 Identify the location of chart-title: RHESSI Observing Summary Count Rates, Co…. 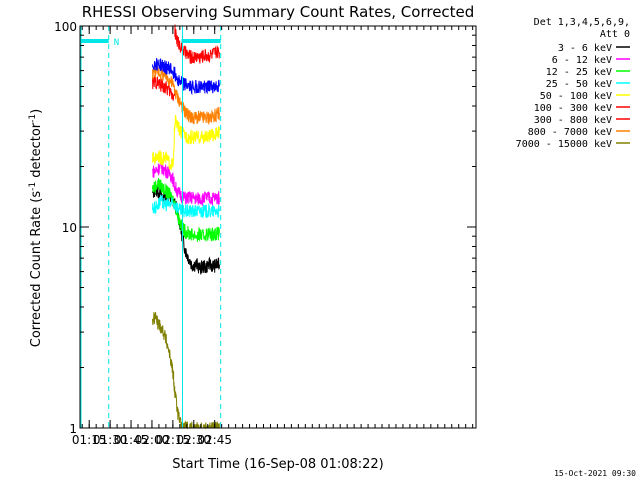
(278, 12).